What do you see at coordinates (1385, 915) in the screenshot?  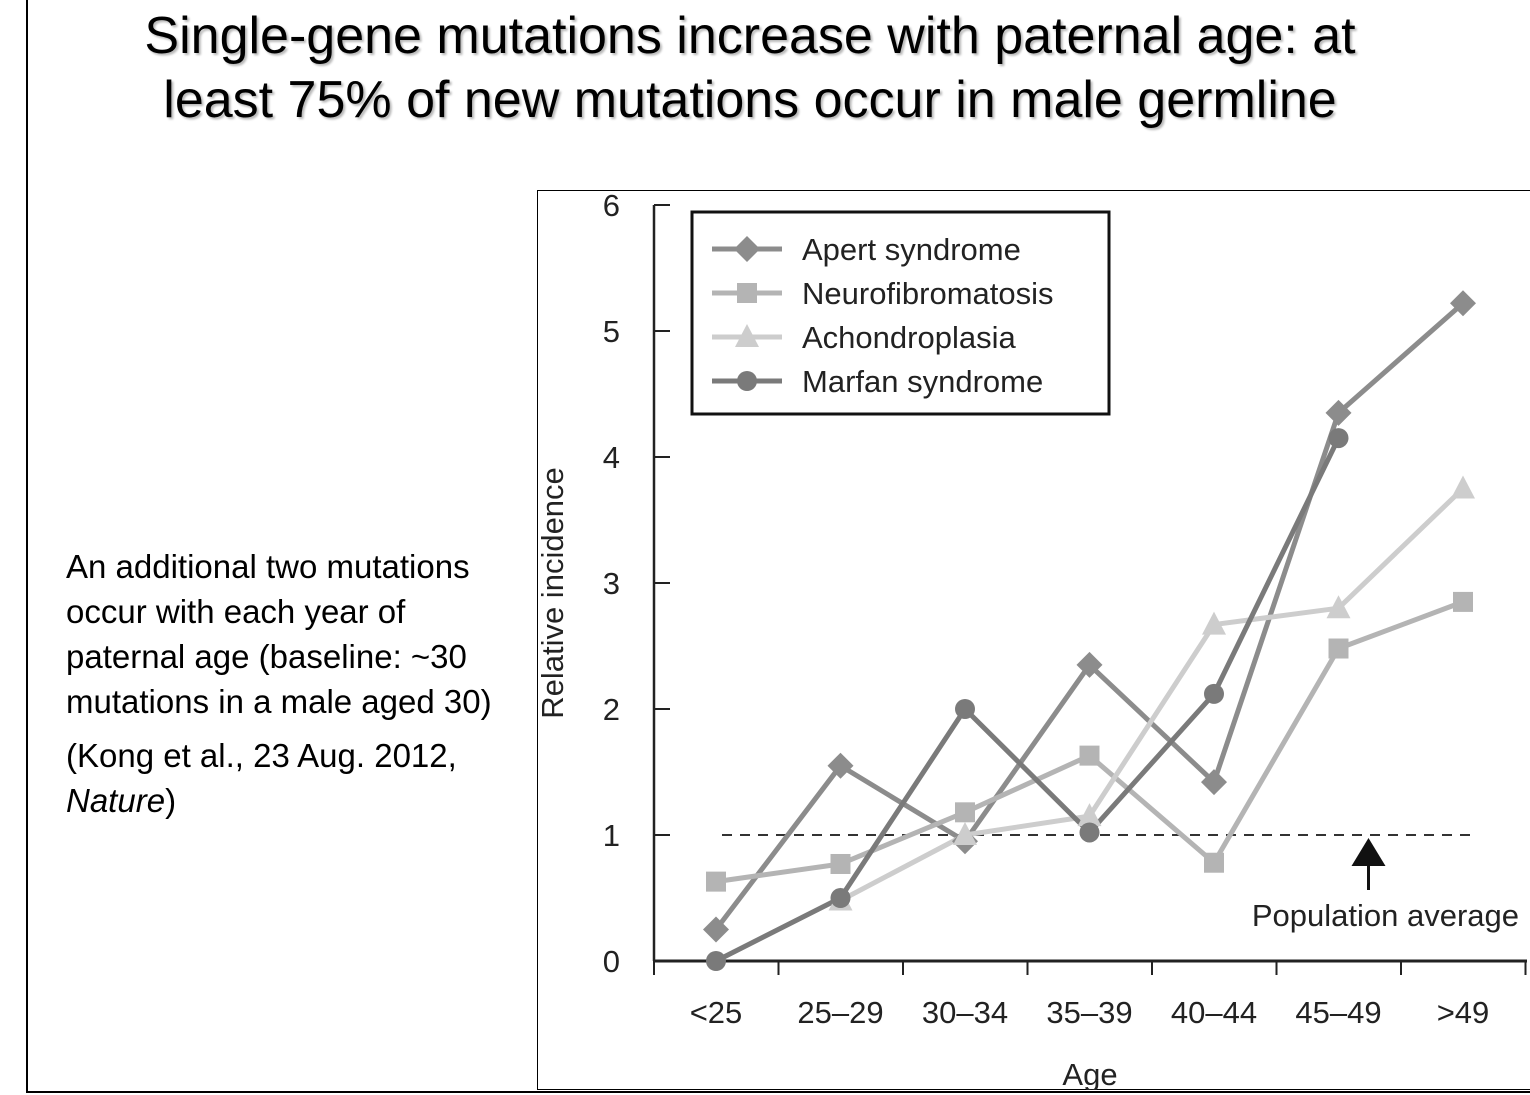 I see `population-average-label: Population average` at bounding box center [1385, 915].